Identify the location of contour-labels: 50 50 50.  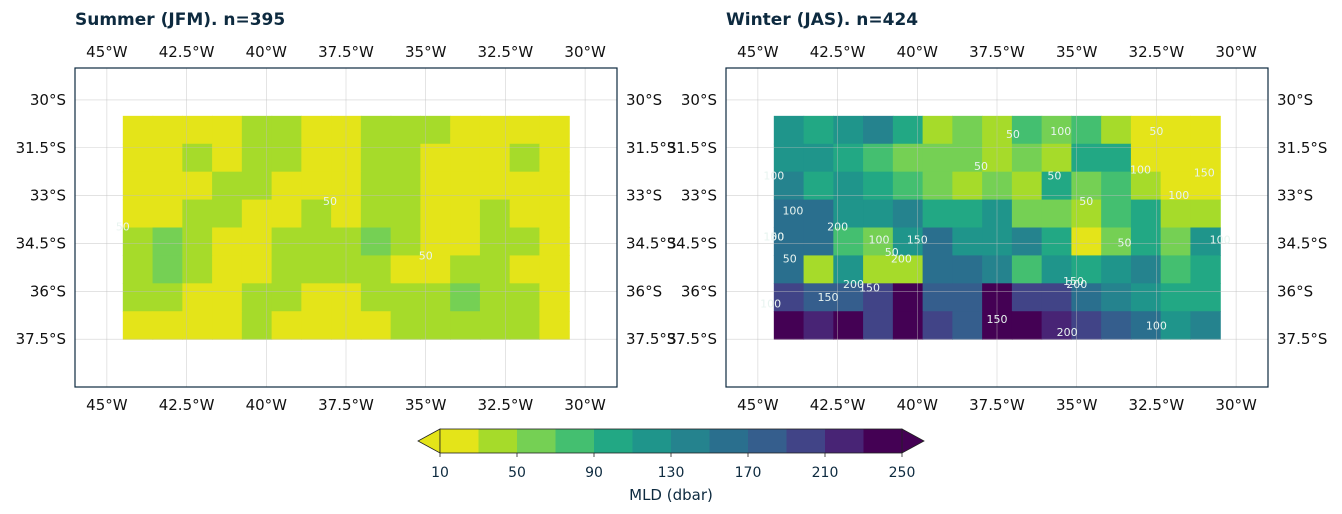
(274, 228).